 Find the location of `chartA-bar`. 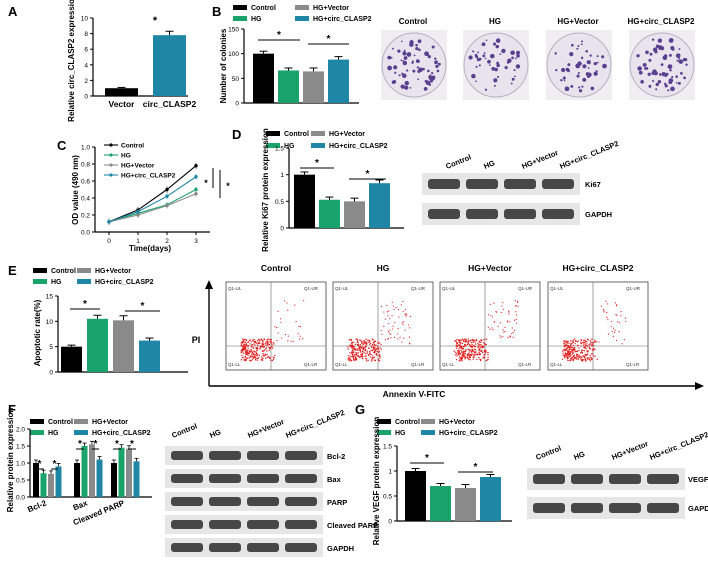

chartA-bar is located at coordinates (121, 92).